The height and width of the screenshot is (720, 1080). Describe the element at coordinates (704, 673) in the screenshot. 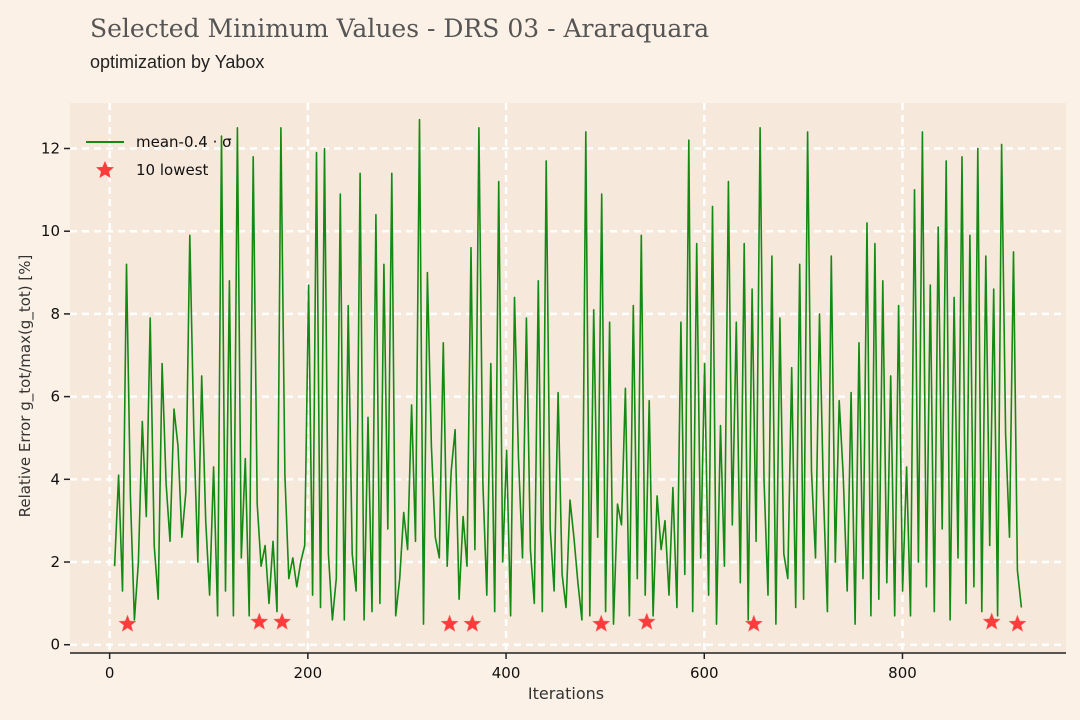

I see `x-tick-label: 600` at that location.